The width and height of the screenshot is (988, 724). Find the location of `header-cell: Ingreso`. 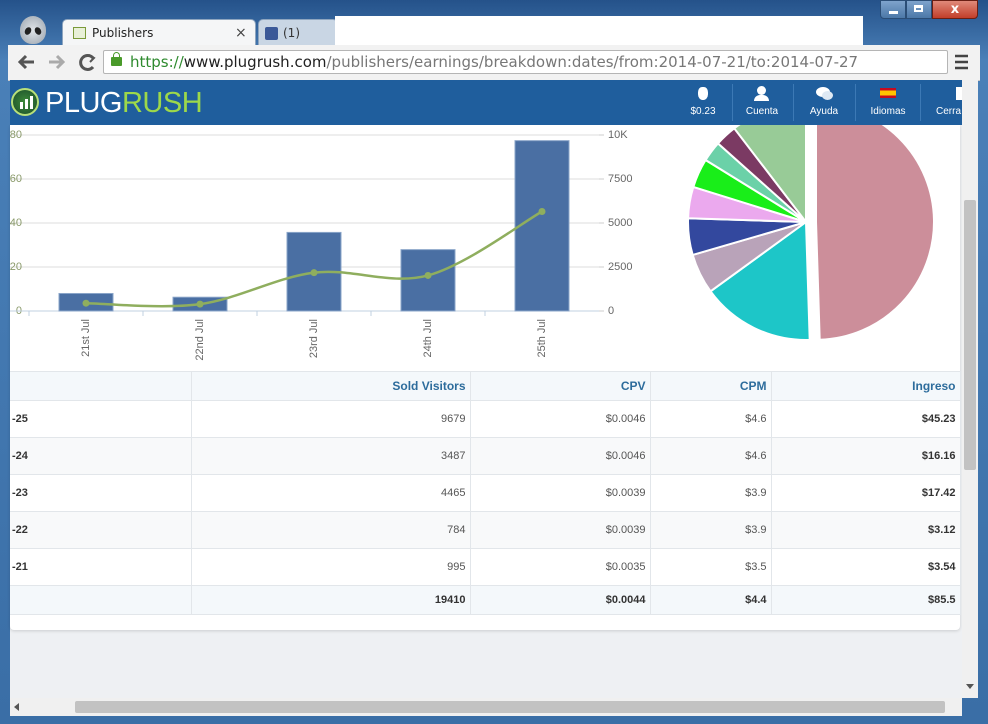

header-cell: Ingreso is located at coordinates (866, 386).